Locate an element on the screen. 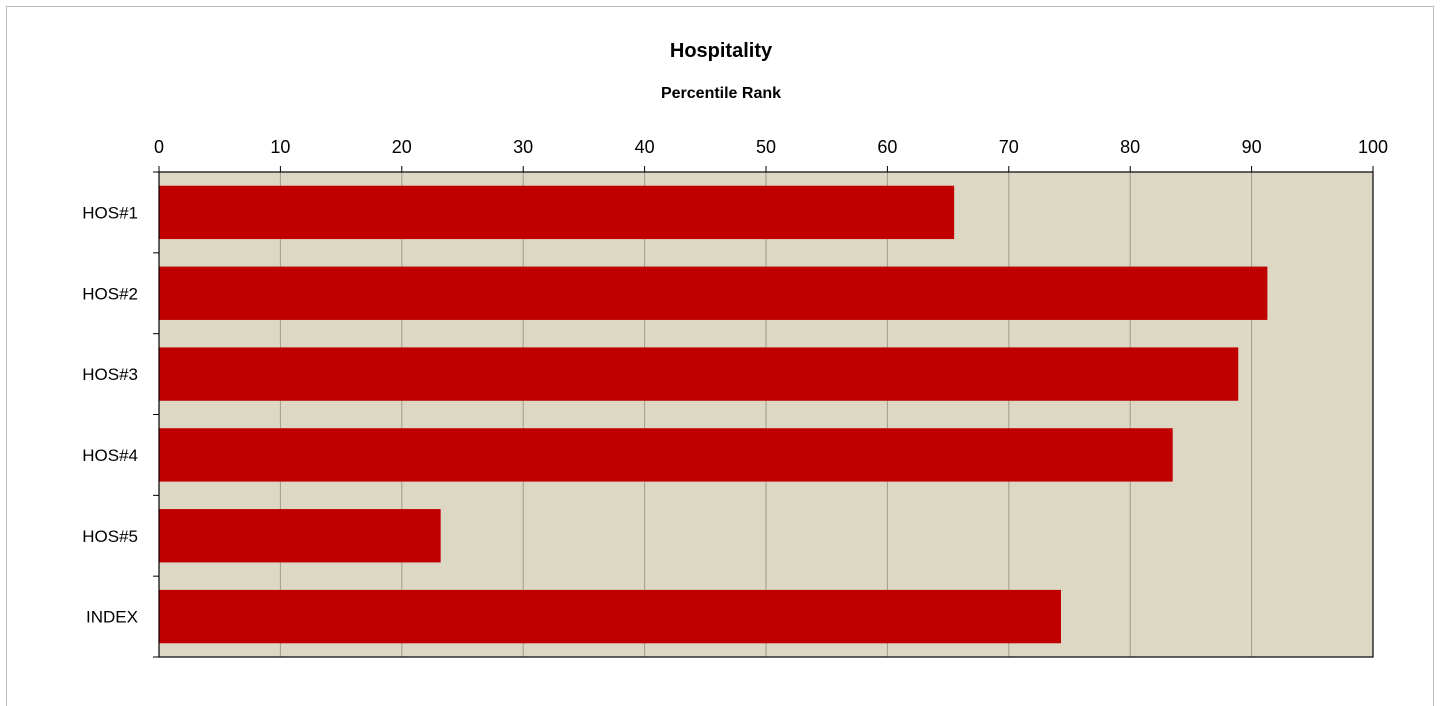 This screenshot has width=1443, height=706. bar-hos1 is located at coordinates (557, 212).